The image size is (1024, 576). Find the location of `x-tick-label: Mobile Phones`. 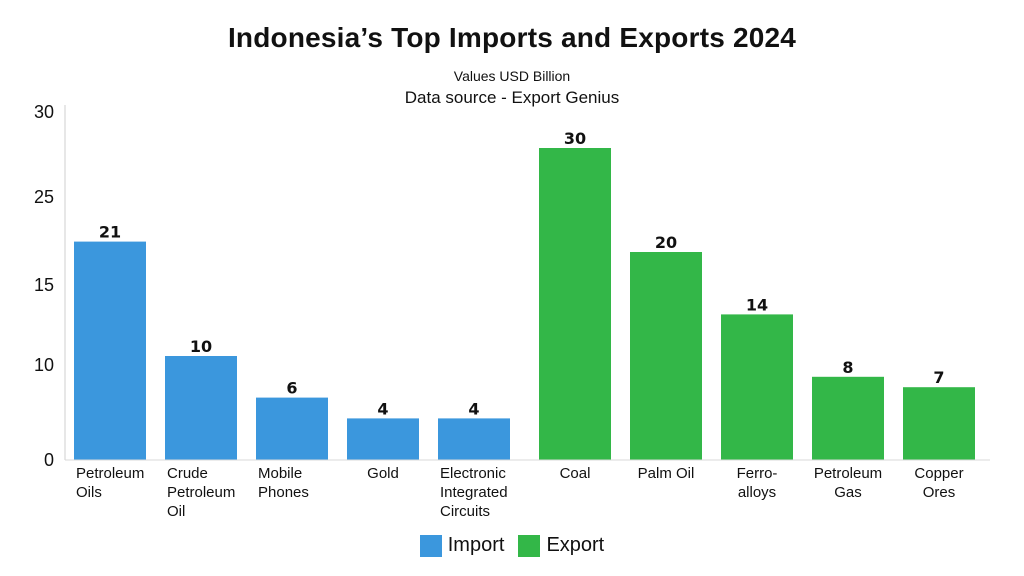

x-tick-label: Mobile Phones is located at coordinates (283, 483).